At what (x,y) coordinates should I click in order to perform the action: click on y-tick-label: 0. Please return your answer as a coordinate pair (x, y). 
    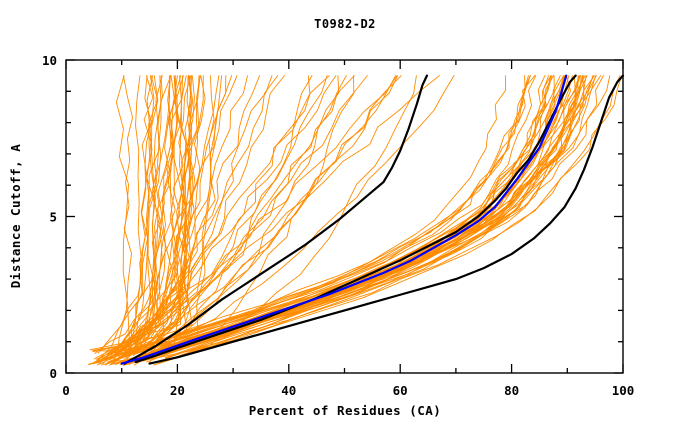
    Looking at the image, I should click on (53, 373).